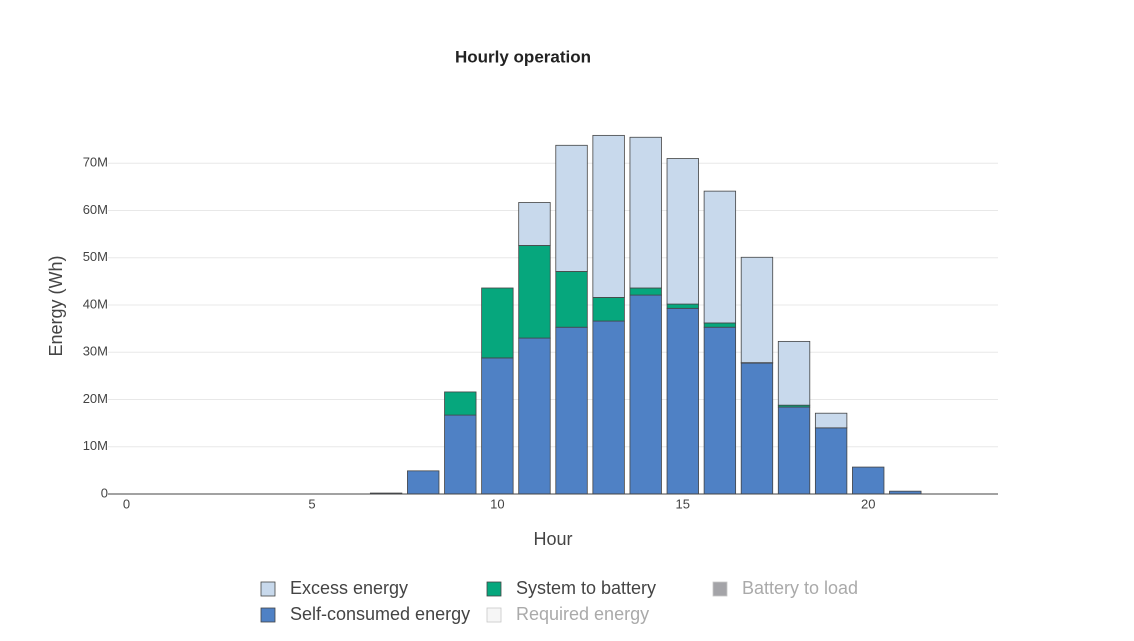 Image resolution: width=1134 pixels, height=641 pixels. I want to click on y-tick-label: 20M, so click(95, 398).